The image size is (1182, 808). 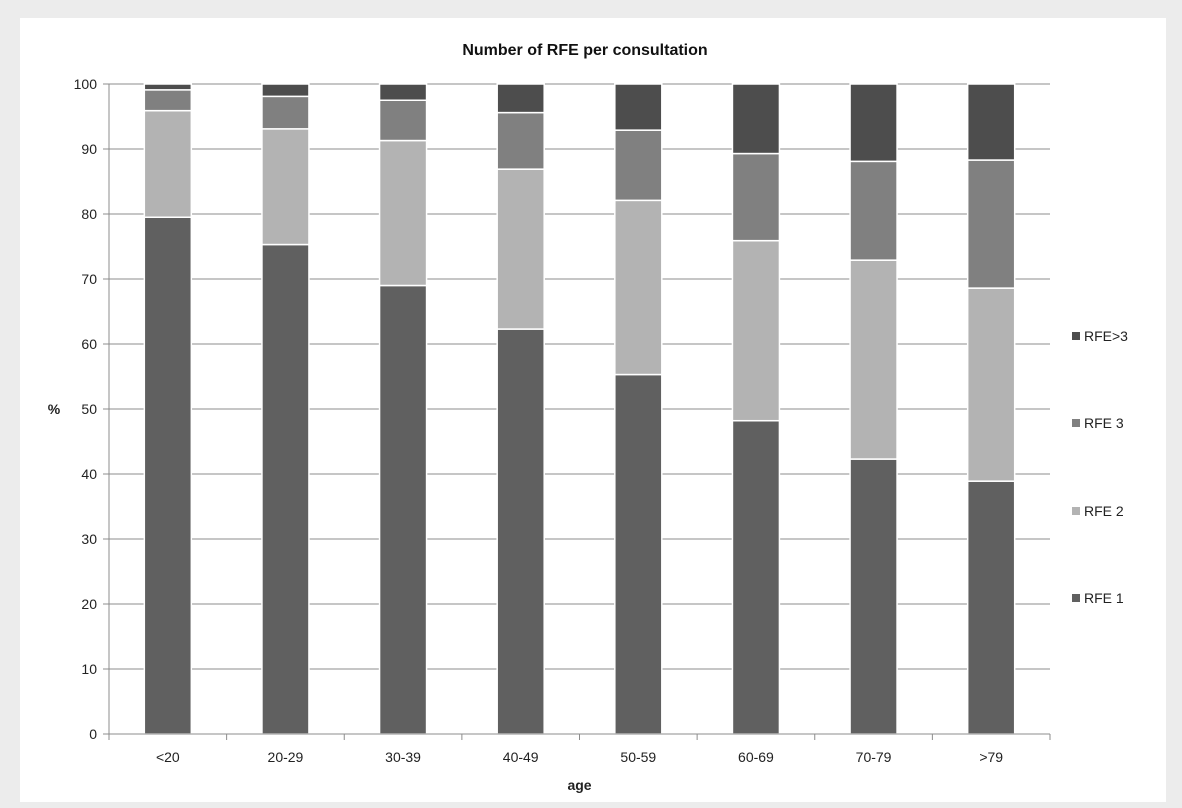 What do you see at coordinates (579, 785) in the screenshot?
I see `x-axis-title: age` at bounding box center [579, 785].